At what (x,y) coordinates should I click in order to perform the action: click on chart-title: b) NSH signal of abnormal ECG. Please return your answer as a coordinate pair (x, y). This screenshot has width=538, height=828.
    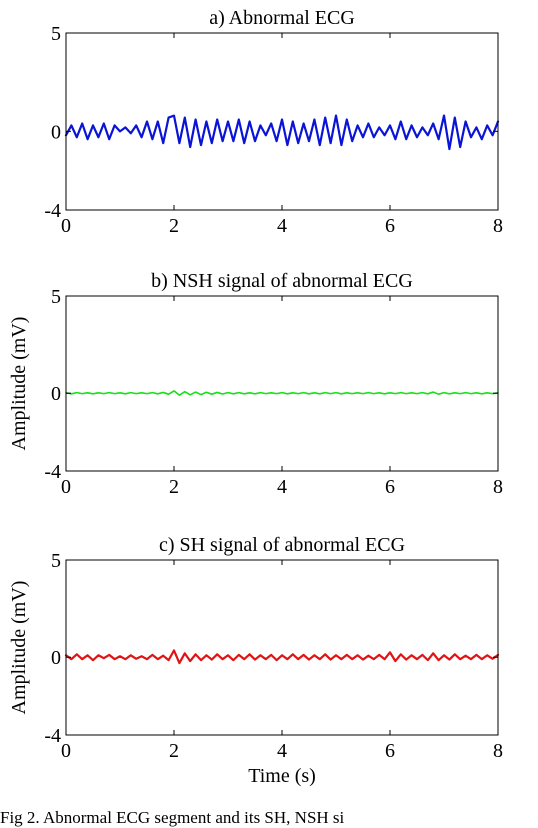
    Looking at the image, I should click on (282, 281).